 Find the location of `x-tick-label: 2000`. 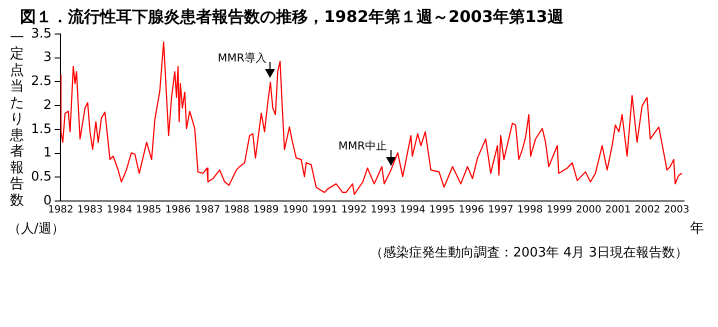

x-tick-label: 2000 is located at coordinates (589, 210).